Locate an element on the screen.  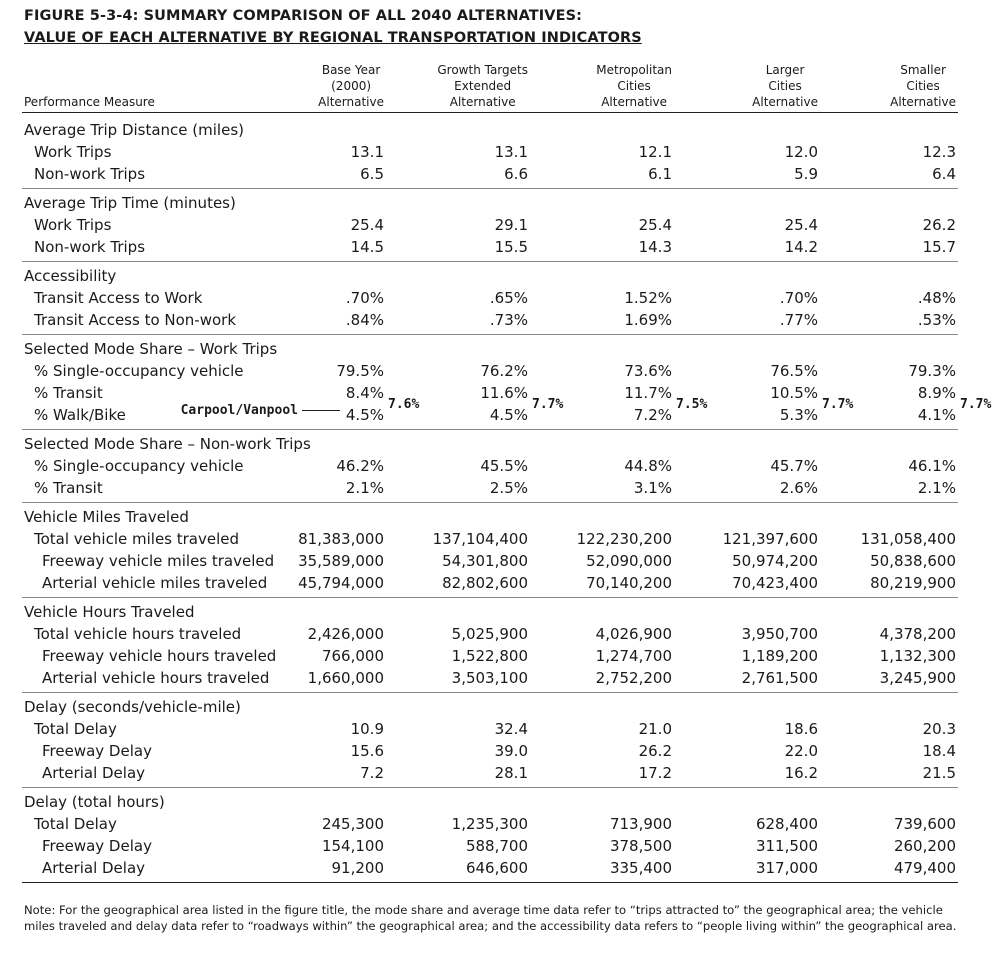
cell: 3,950,700 is located at coordinates (779, 634).